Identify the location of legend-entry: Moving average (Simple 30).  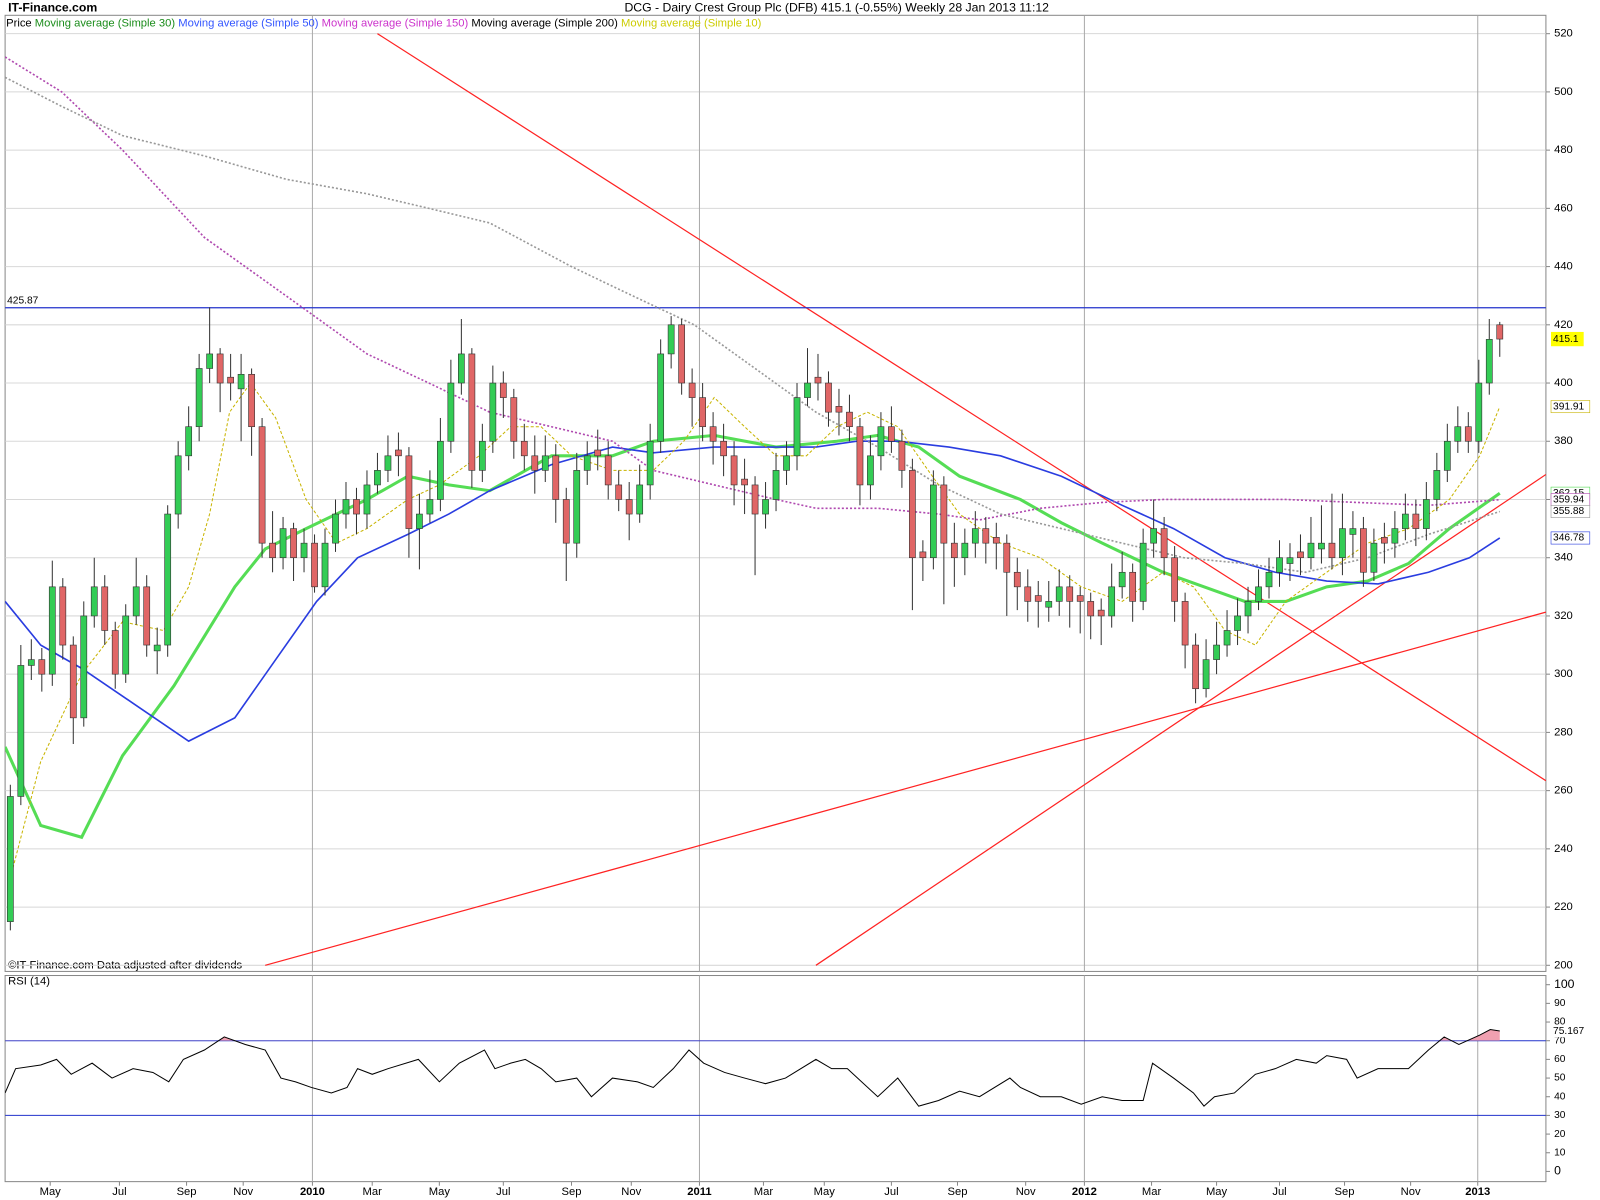
(105, 23).